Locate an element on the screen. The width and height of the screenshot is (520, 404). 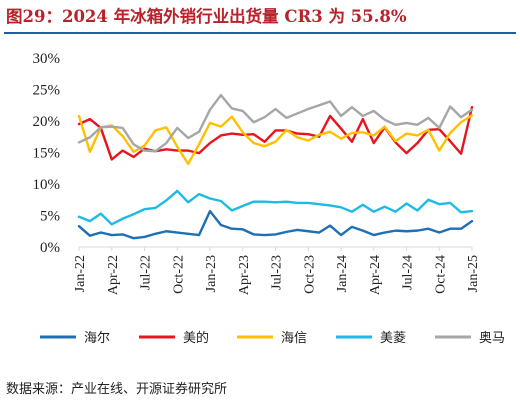
legend-label: 海尔 is located at coordinates (97, 338).